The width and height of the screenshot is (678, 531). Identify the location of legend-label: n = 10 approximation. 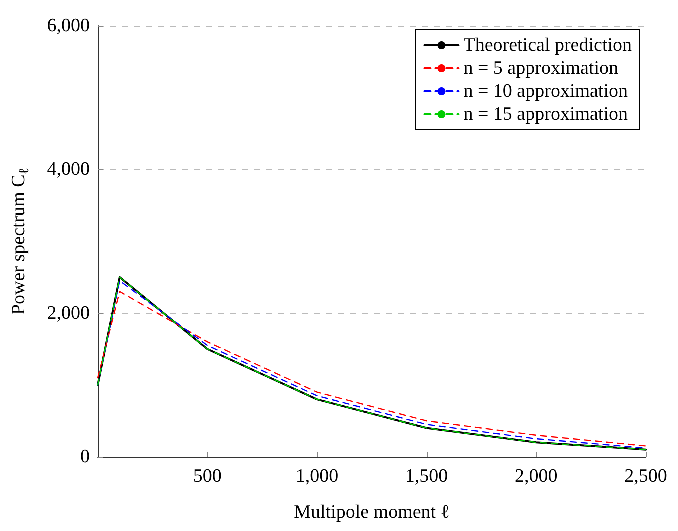
(546, 91).